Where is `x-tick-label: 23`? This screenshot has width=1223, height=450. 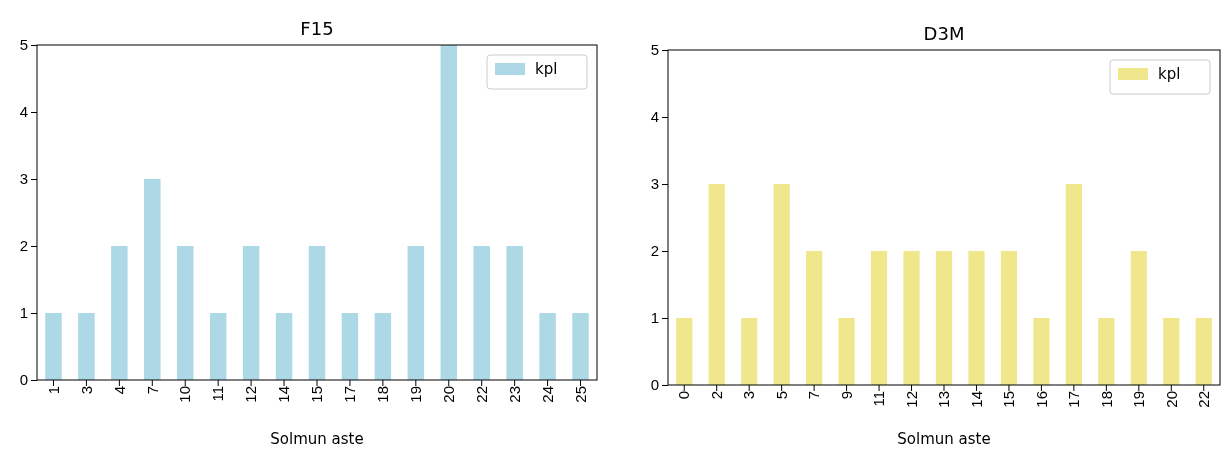 x-tick-label: 23 is located at coordinates (514, 394).